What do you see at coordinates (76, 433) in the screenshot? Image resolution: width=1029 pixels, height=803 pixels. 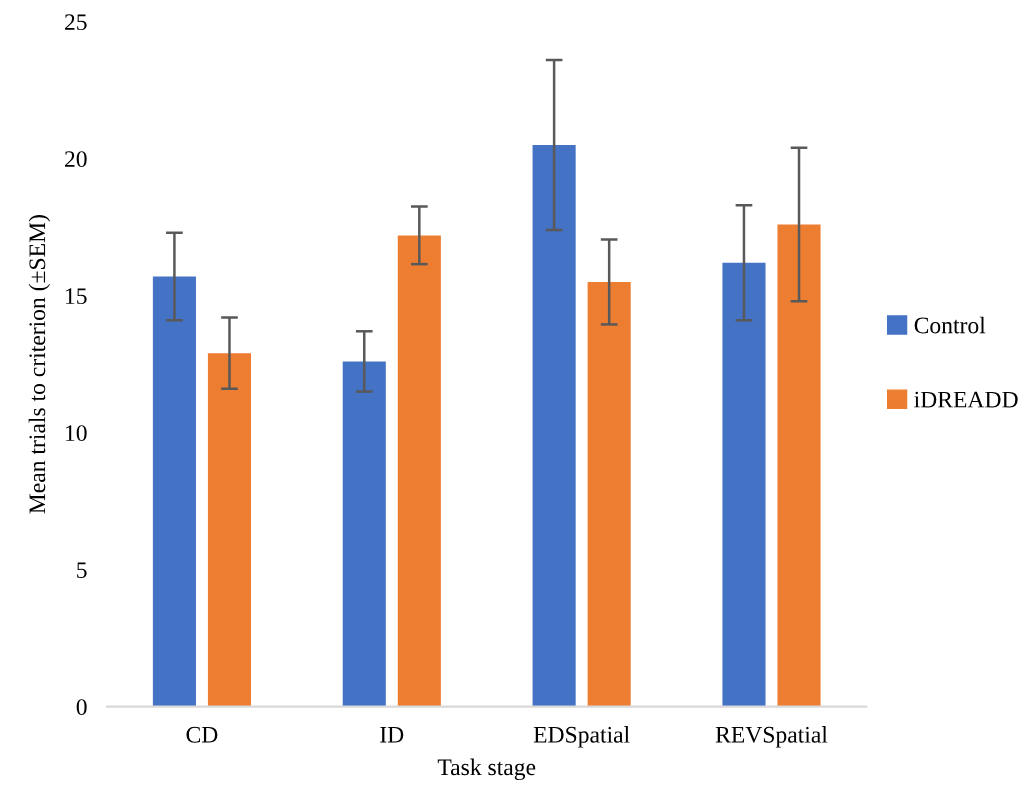 I see `y-tick-label: 10` at bounding box center [76, 433].